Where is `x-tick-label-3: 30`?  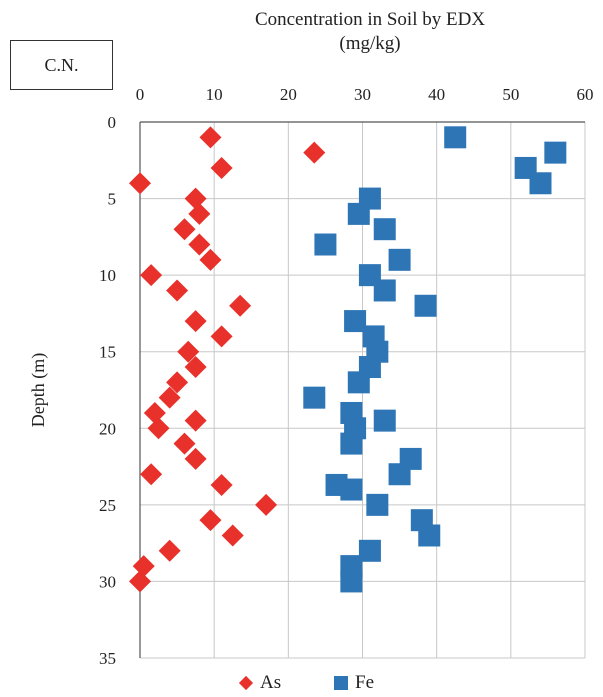
x-tick-label-3: 30 is located at coordinates (362, 94).